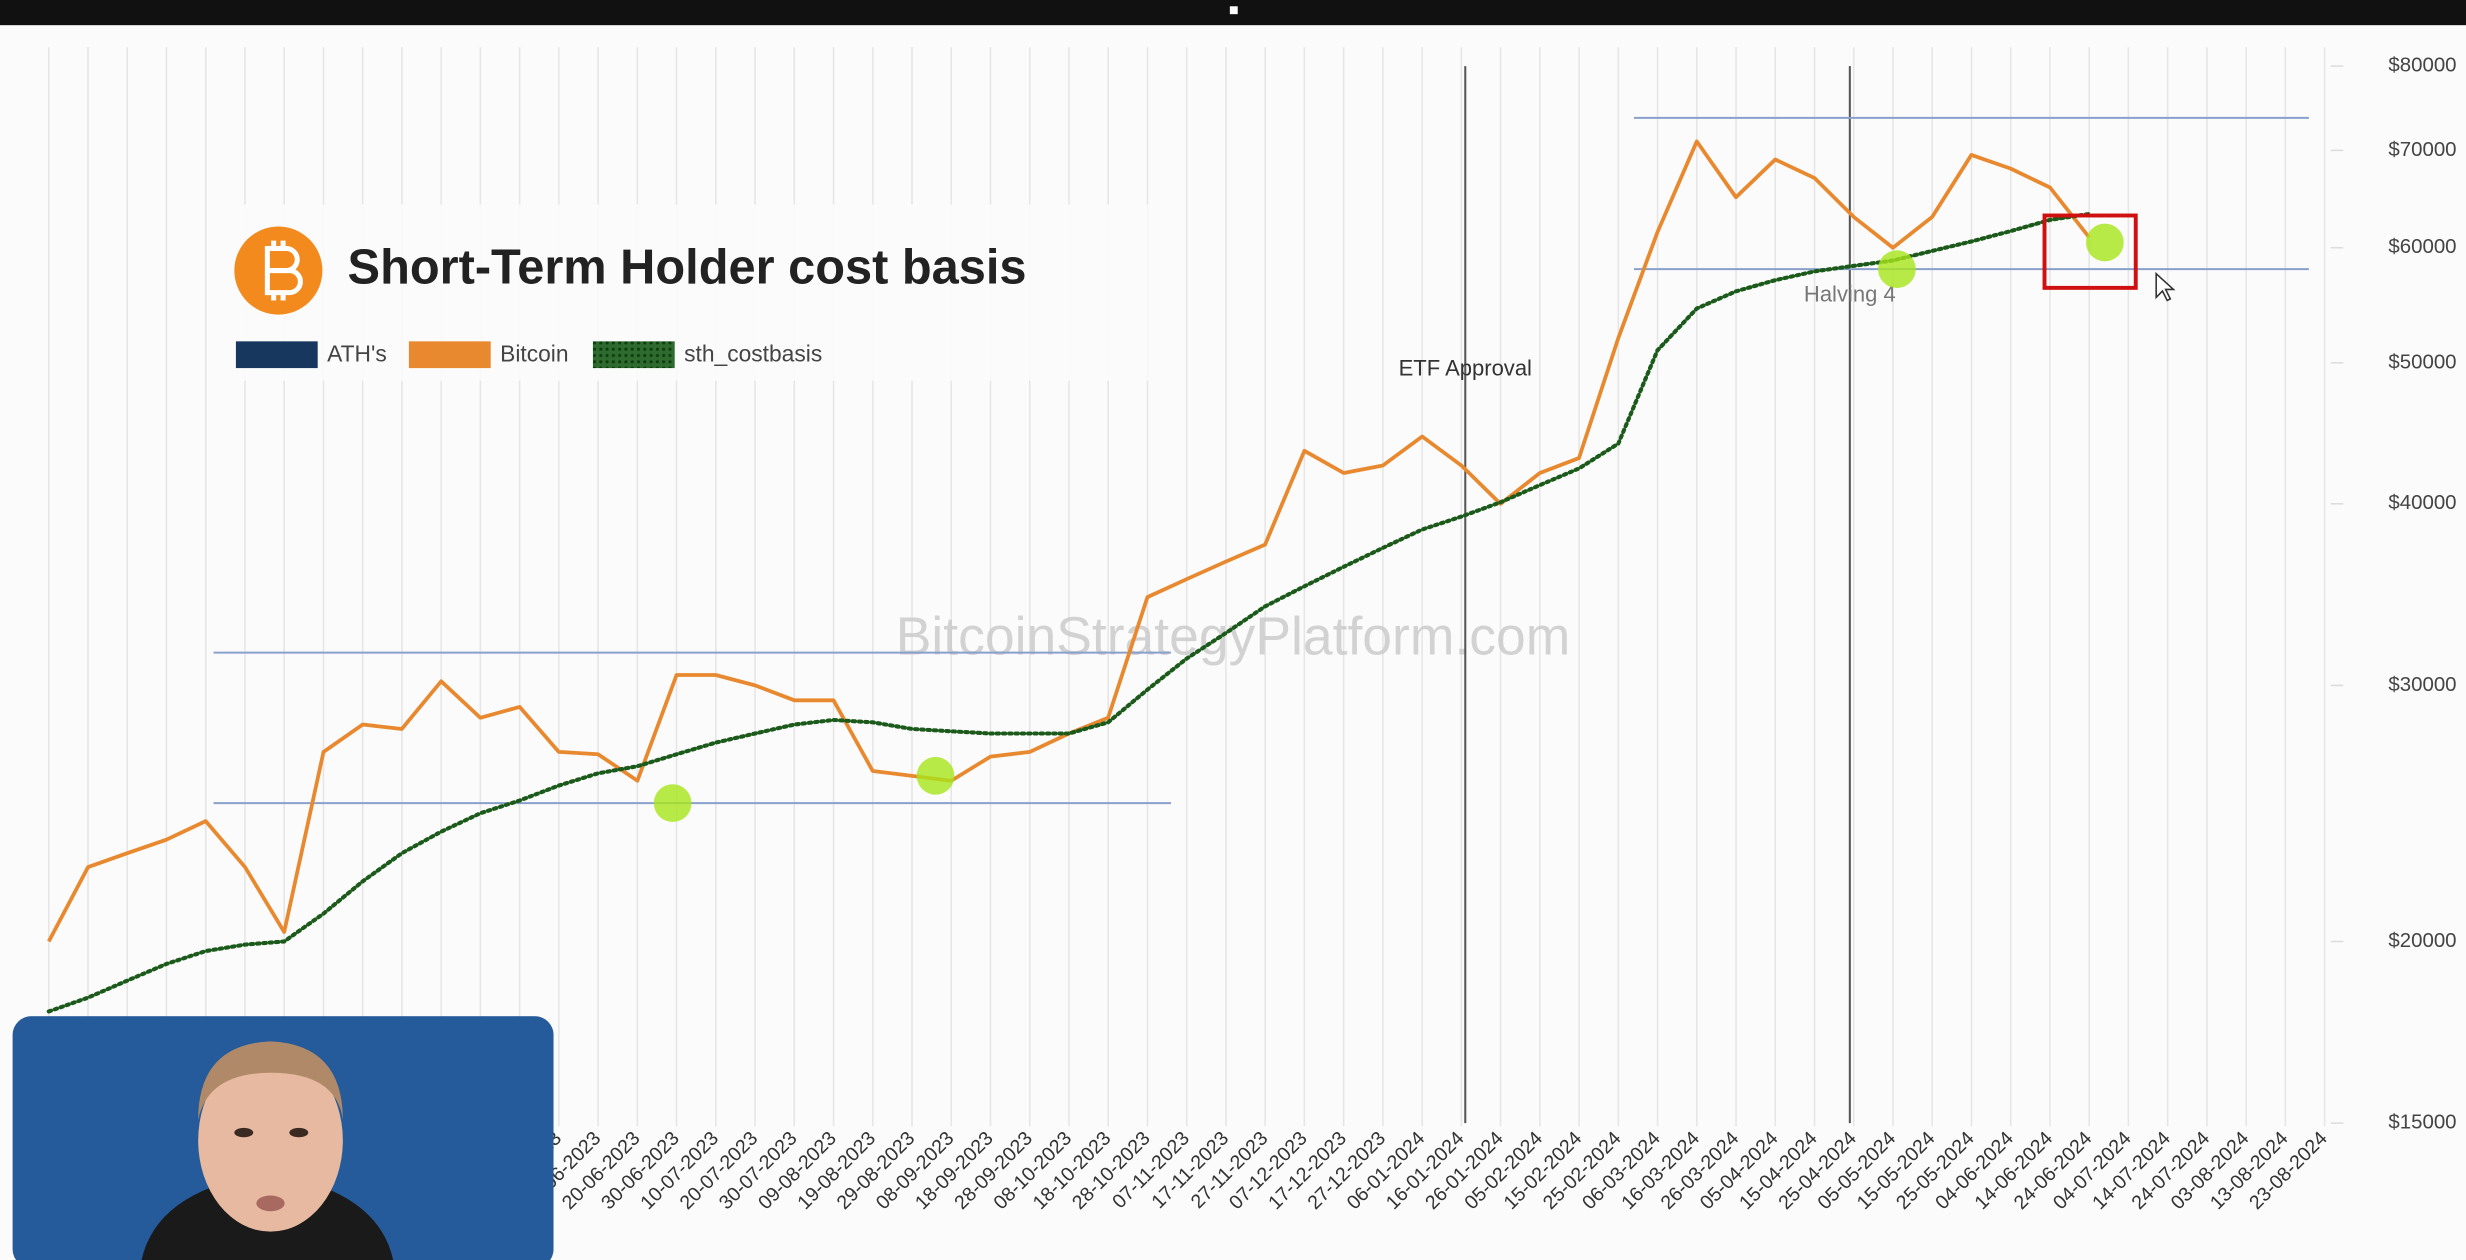 The height and width of the screenshot is (1260, 2466). What do you see at coordinates (270, 1080) in the screenshot?
I see `webcam-hair` at bounding box center [270, 1080].